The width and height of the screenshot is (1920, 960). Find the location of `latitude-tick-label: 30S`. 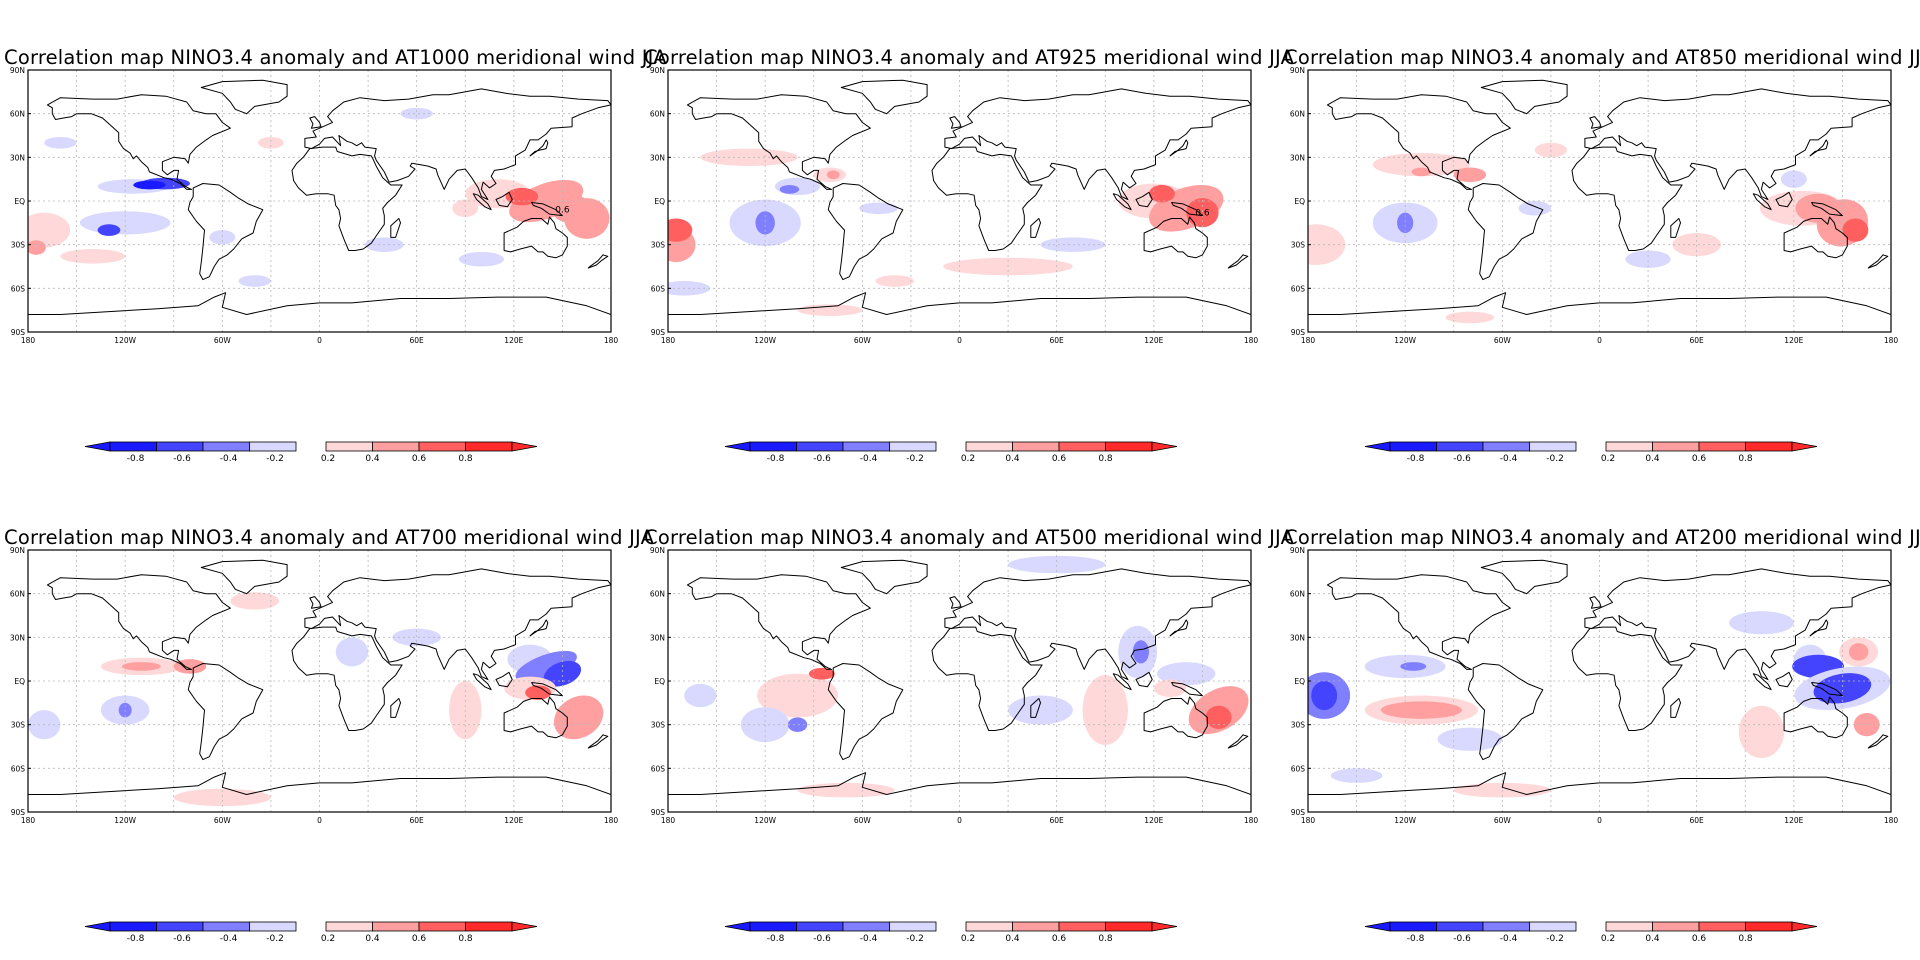

latitude-tick-label: 30S is located at coordinates (1298, 725).